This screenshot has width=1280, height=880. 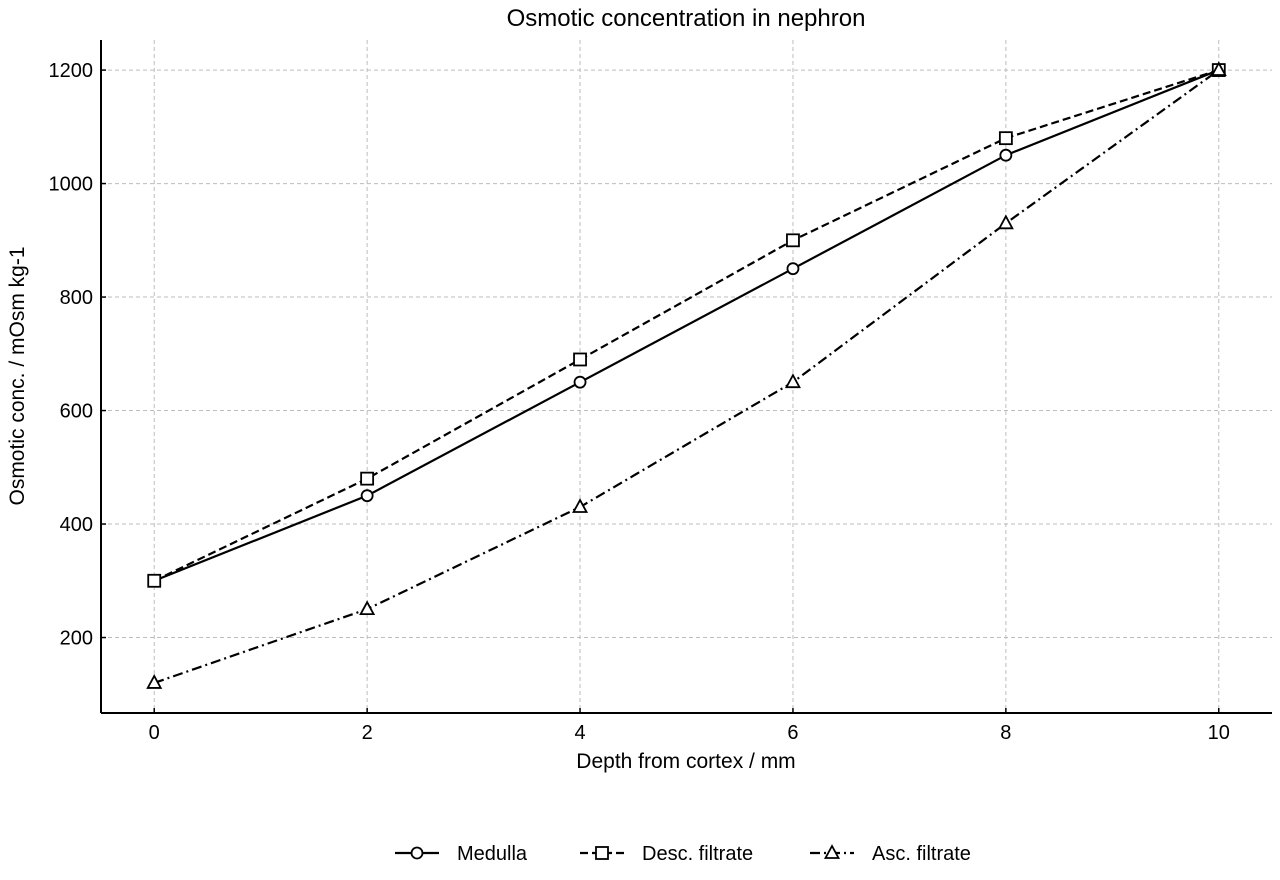 I want to click on legend-entry: Desc. filtrate, so click(x=666, y=854).